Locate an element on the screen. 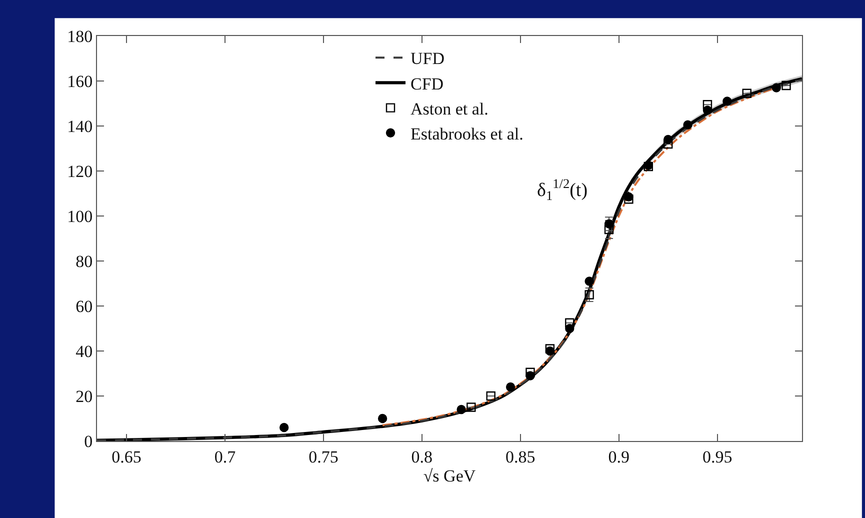 Image resolution: width=865 pixels, height=518 pixels. x-tick-label: 0.65 is located at coordinates (127, 456).